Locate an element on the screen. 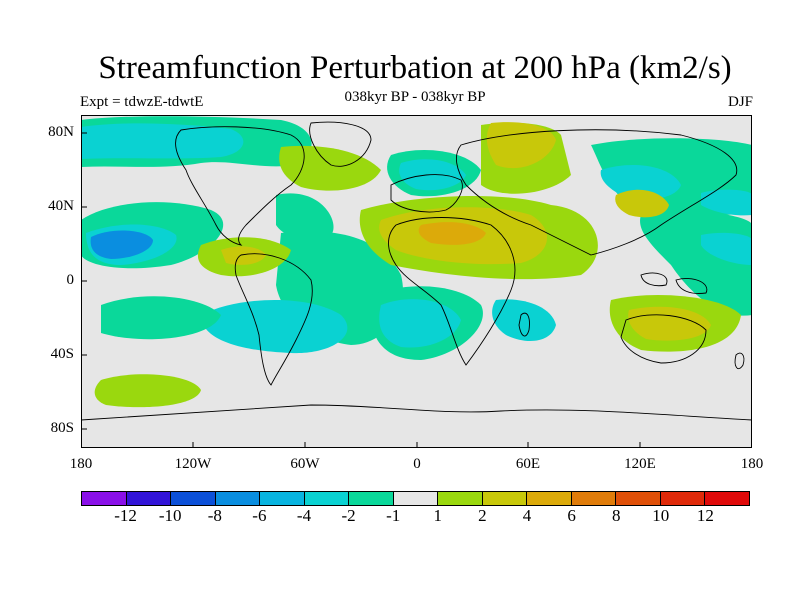  lat-tick-label: 0 is located at coordinates (70, 280).